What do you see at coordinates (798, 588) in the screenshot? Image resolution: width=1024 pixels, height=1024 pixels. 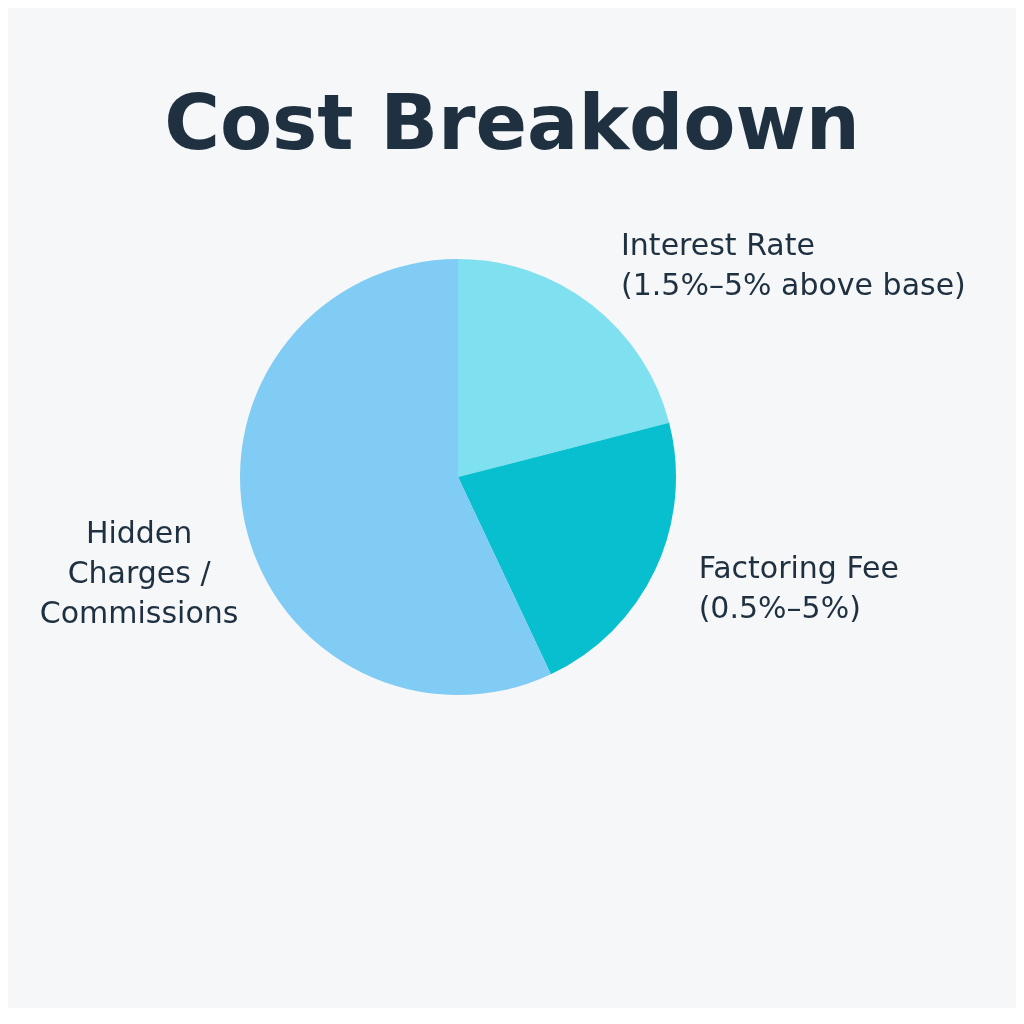 I see `slice-label: Factoring Fee (0.5%–5%)` at bounding box center [798, 588].